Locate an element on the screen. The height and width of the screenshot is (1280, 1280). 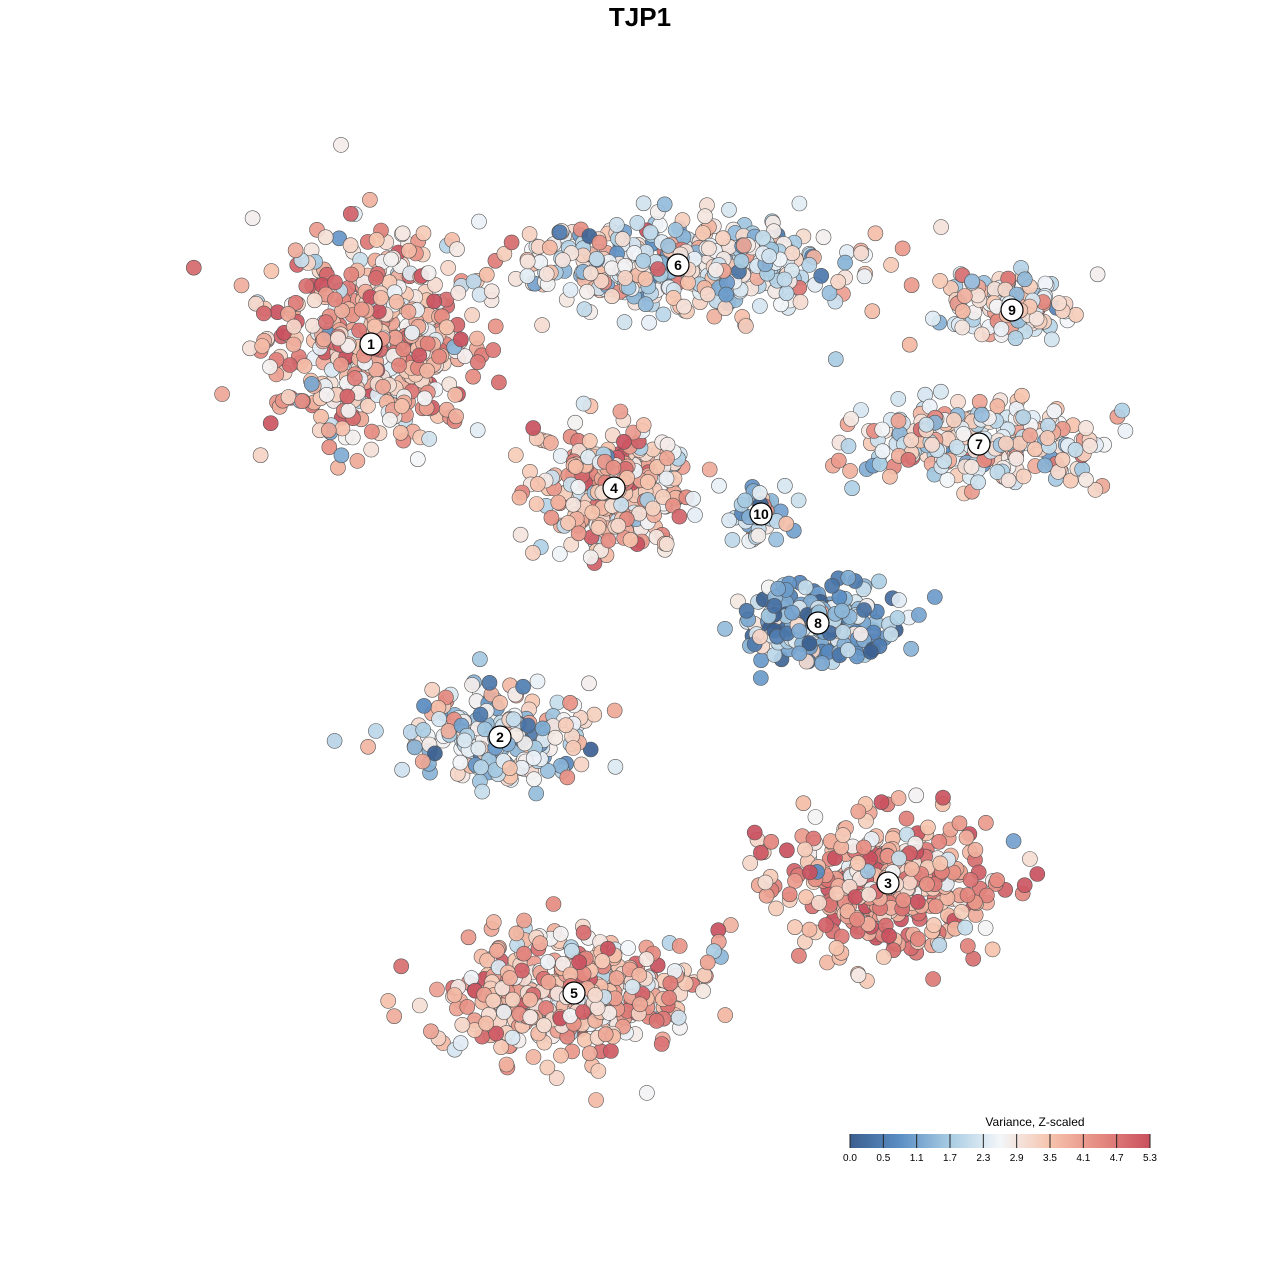
cluster-label-4: 4 is located at coordinates (614, 488).